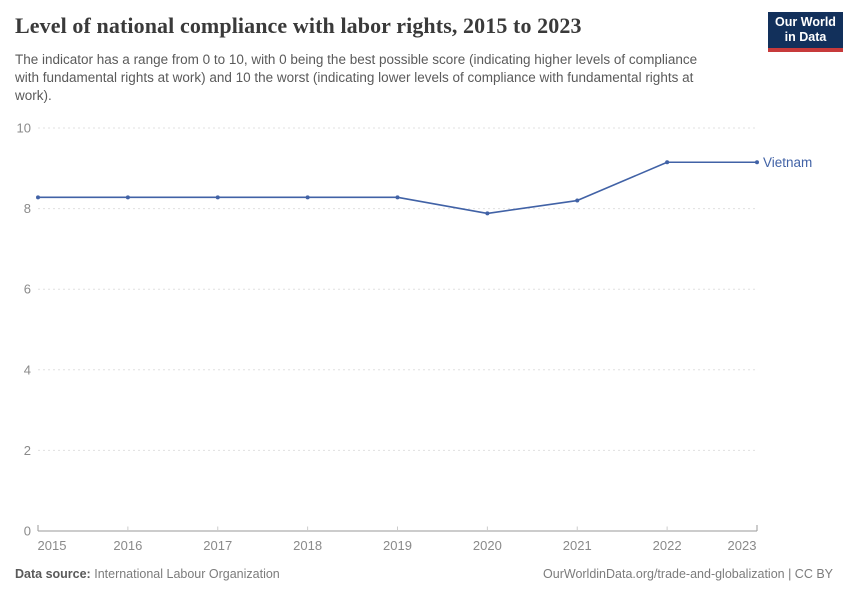  What do you see at coordinates (667, 162) in the screenshot?
I see `data-point-vietnam-2022` at bounding box center [667, 162].